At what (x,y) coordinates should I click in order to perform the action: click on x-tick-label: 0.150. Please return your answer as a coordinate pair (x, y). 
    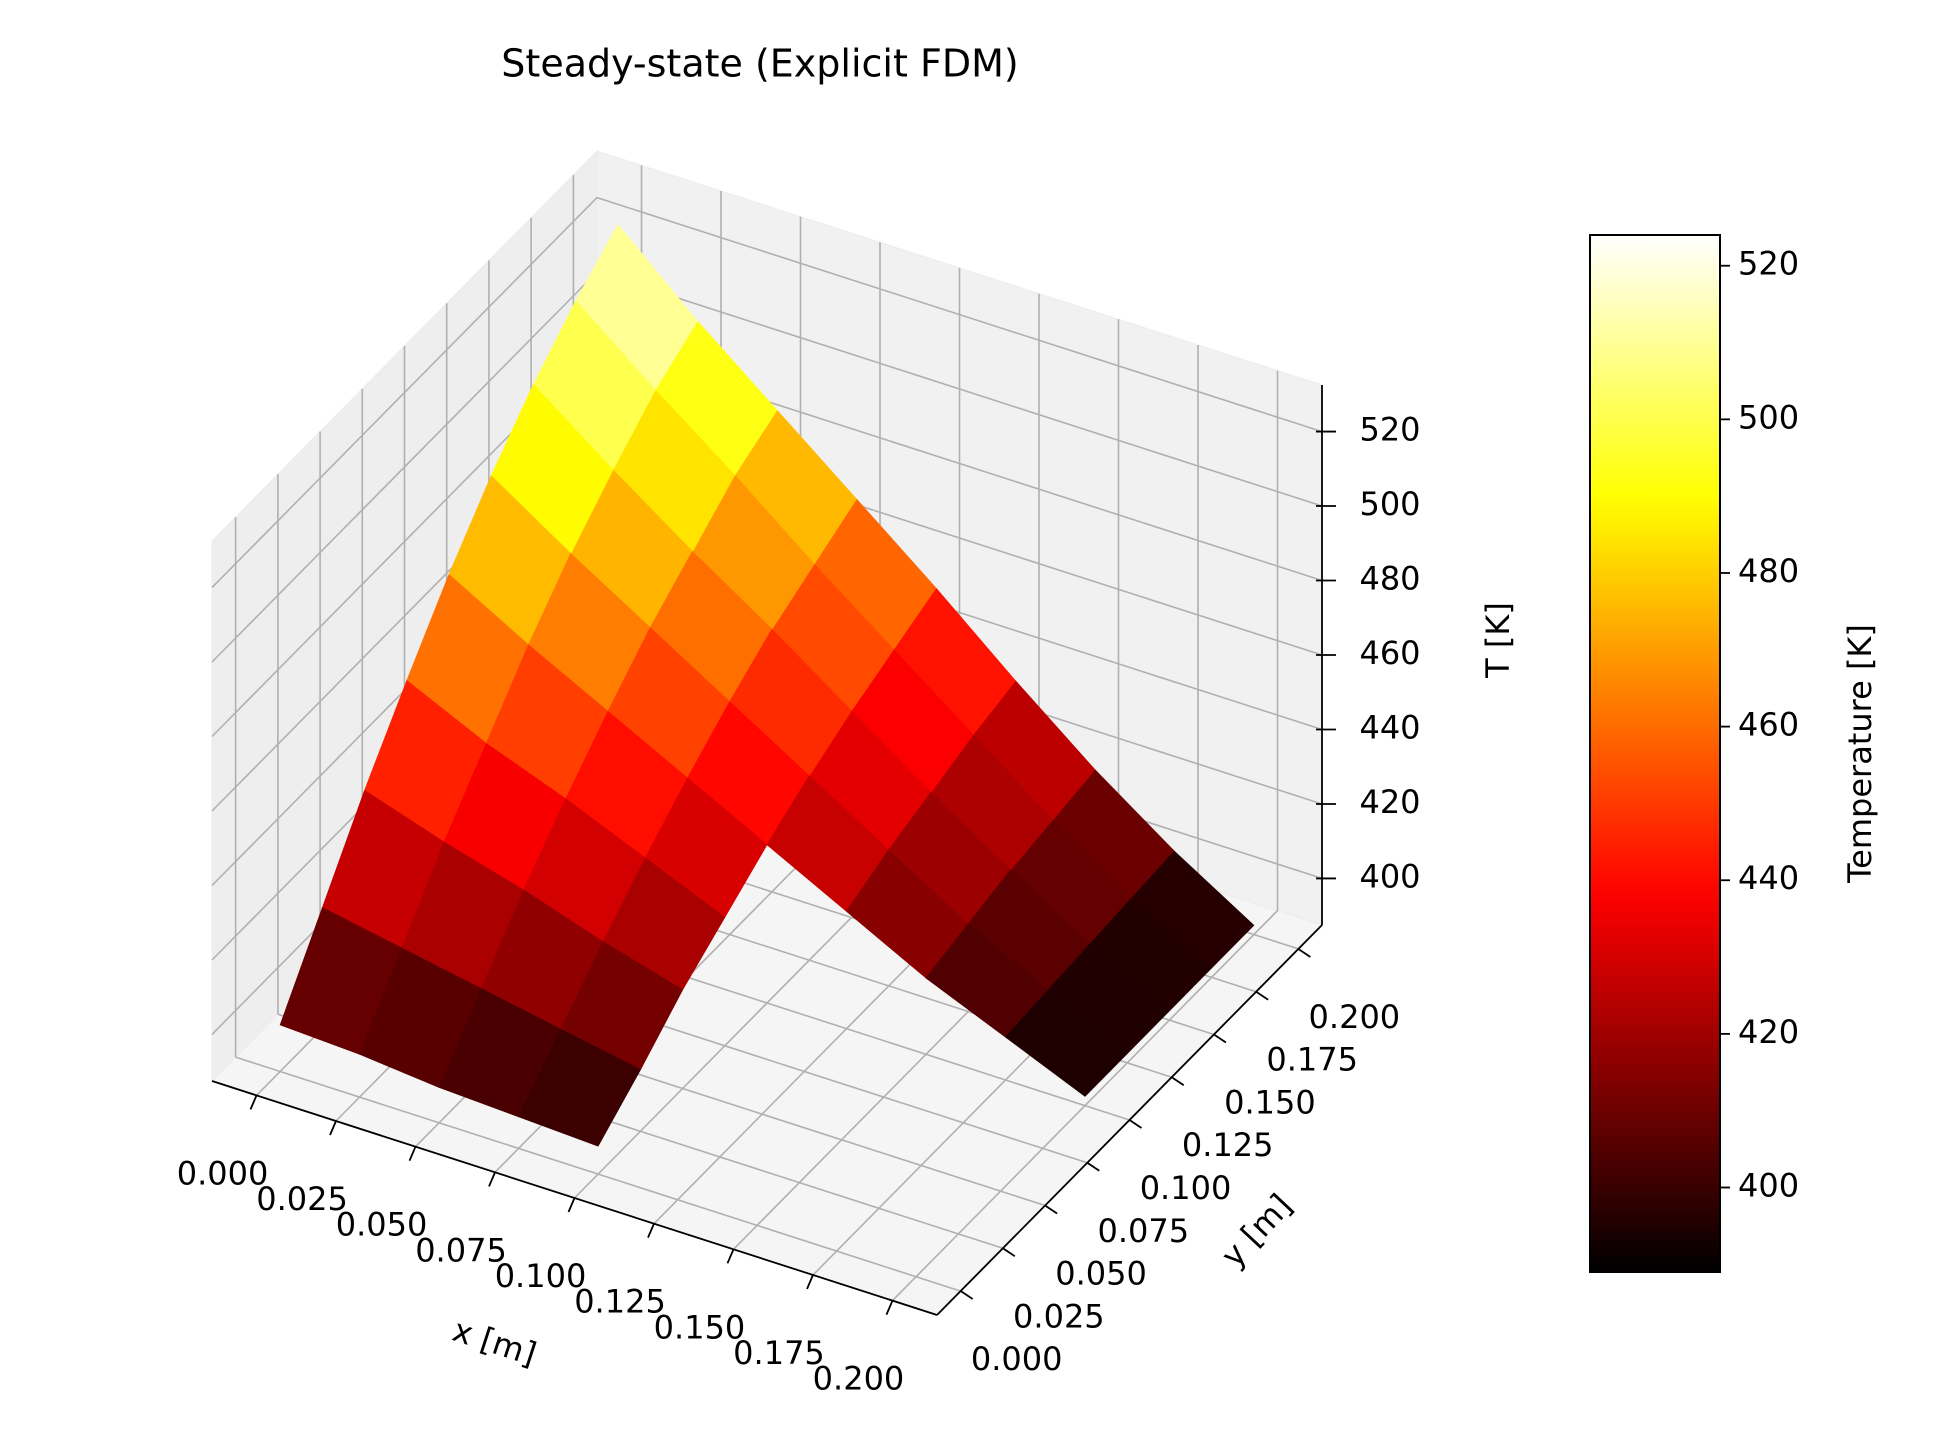
    Looking at the image, I should click on (700, 1327).